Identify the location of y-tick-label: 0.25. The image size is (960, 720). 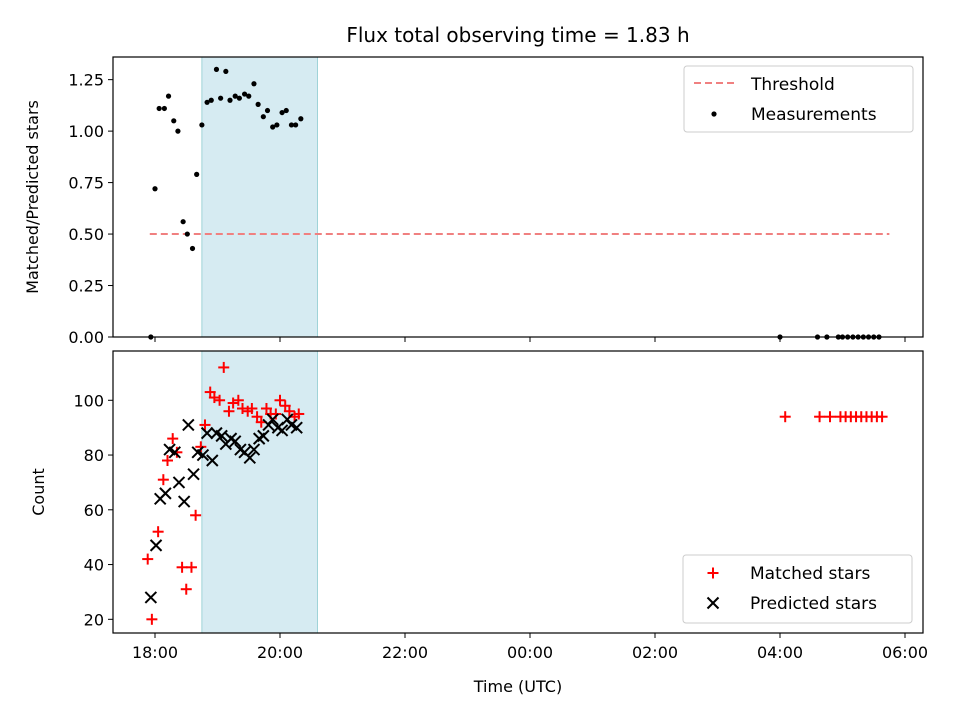
(86, 286).